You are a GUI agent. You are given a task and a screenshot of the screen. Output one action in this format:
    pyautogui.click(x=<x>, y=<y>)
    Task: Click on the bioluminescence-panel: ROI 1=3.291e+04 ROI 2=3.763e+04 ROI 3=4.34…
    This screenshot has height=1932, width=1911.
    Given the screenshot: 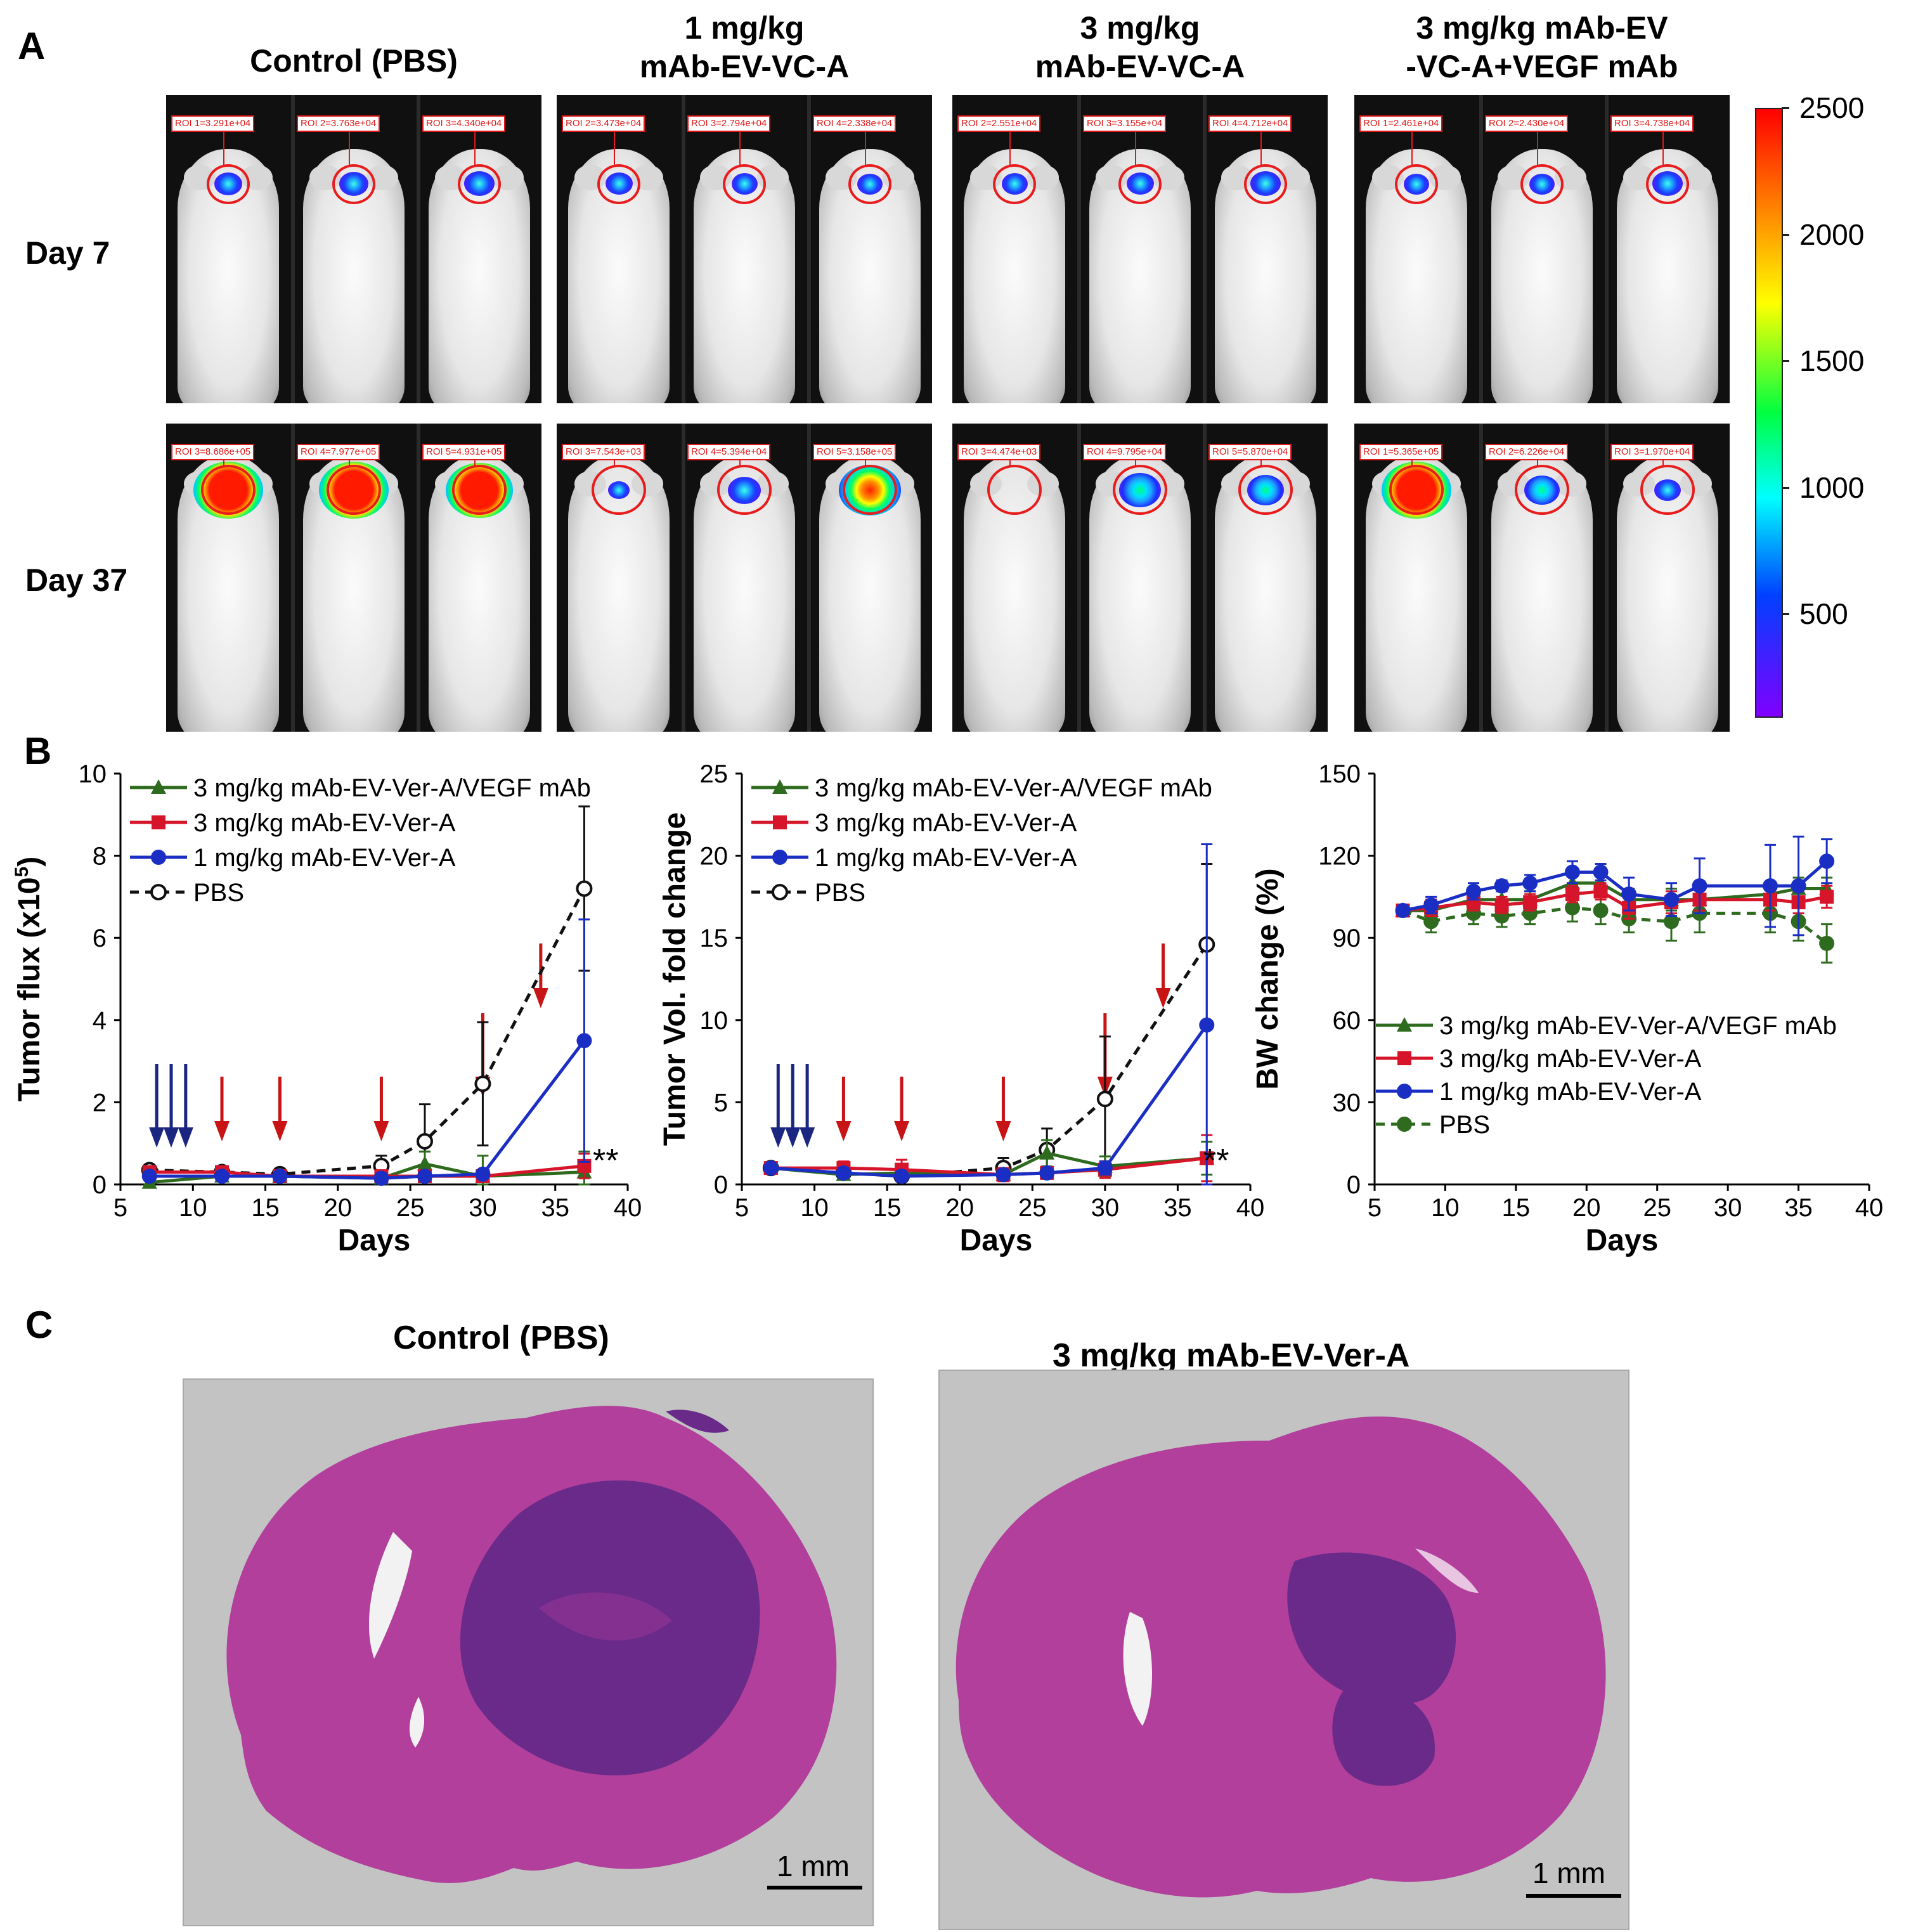 What is the action you would take?
    pyautogui.click(x=354, y=249)
    